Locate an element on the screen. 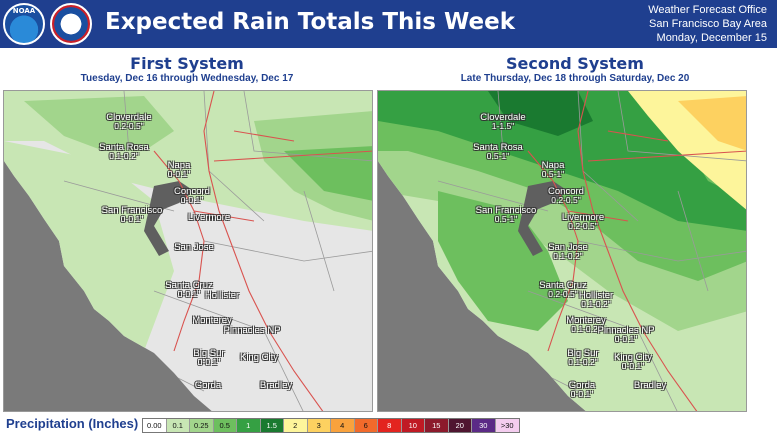 Image resolution: width=777 pixels, height=437 pixels. legend-bin: 6 is located at coordinates (366, 425).